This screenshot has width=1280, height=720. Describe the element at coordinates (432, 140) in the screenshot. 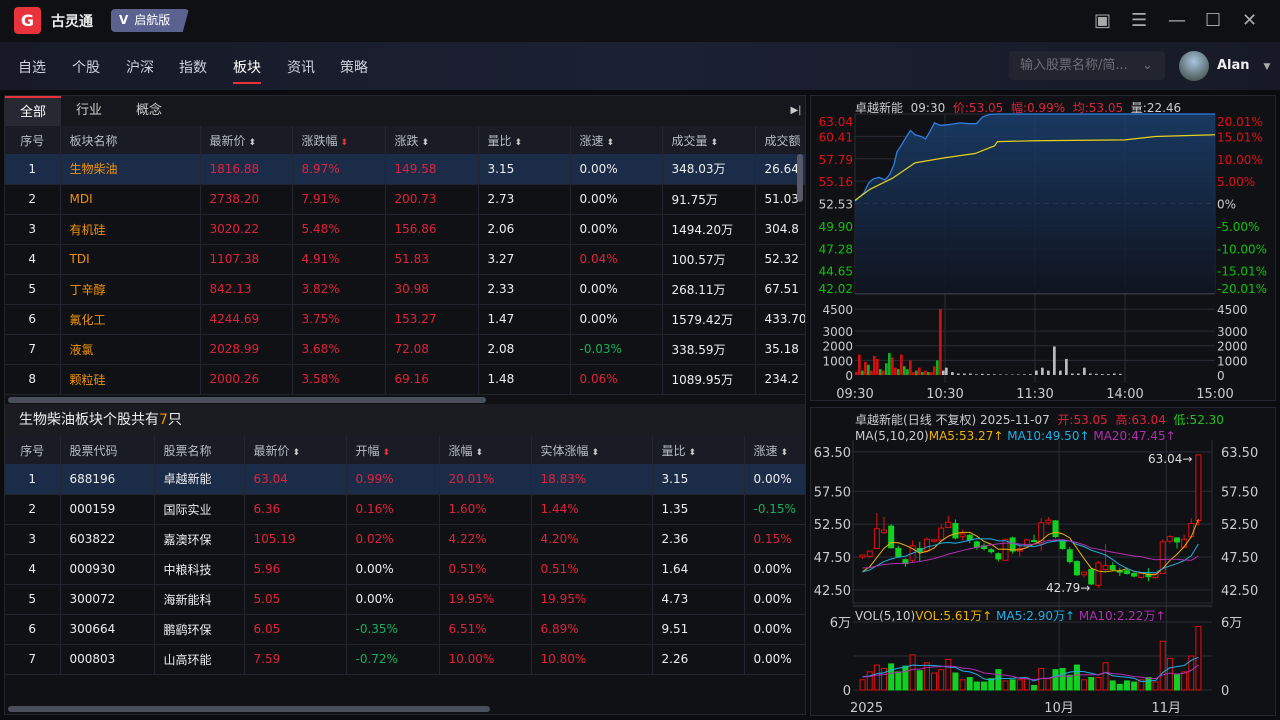

I see `column-header: 涨跌 ⬍` at that location.